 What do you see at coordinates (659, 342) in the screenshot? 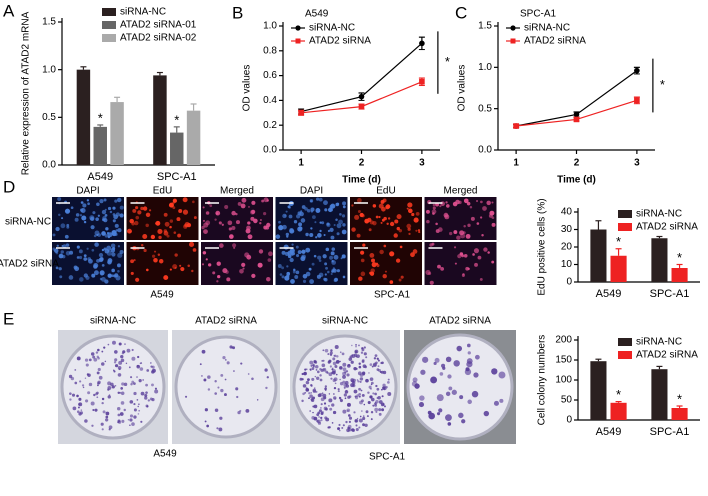
I see `legend-label: siRNA-NC` at bounding box center [659, 342].